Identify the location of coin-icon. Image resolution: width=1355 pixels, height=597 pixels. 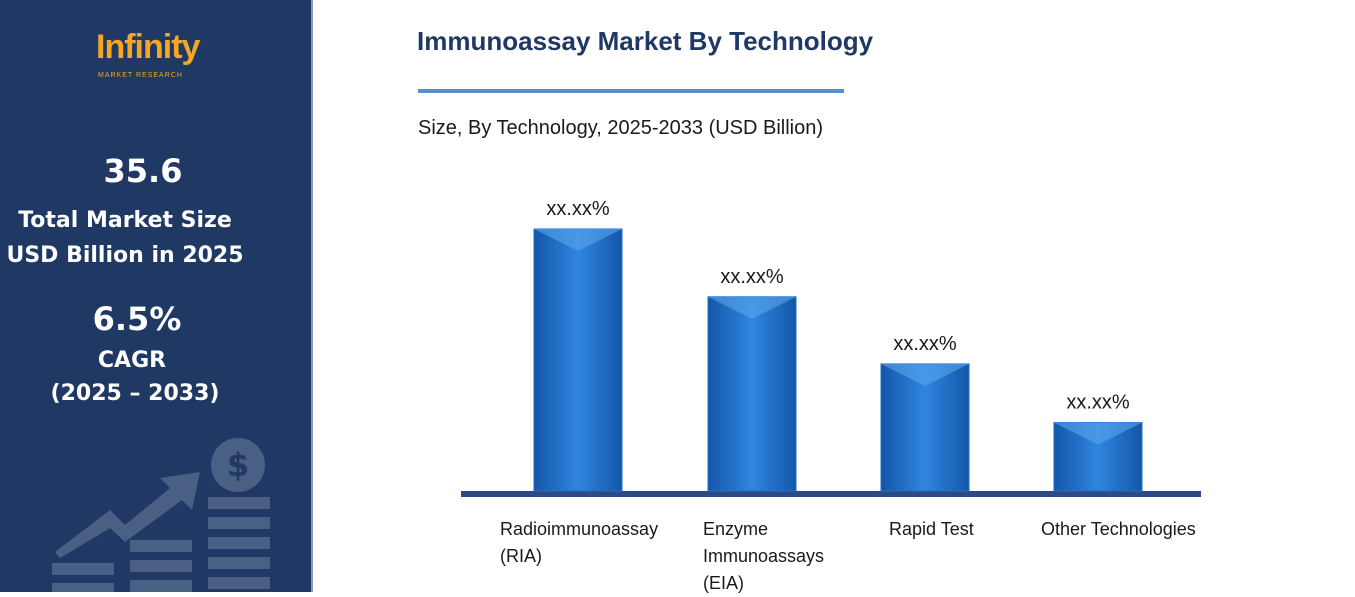
(238, 465).